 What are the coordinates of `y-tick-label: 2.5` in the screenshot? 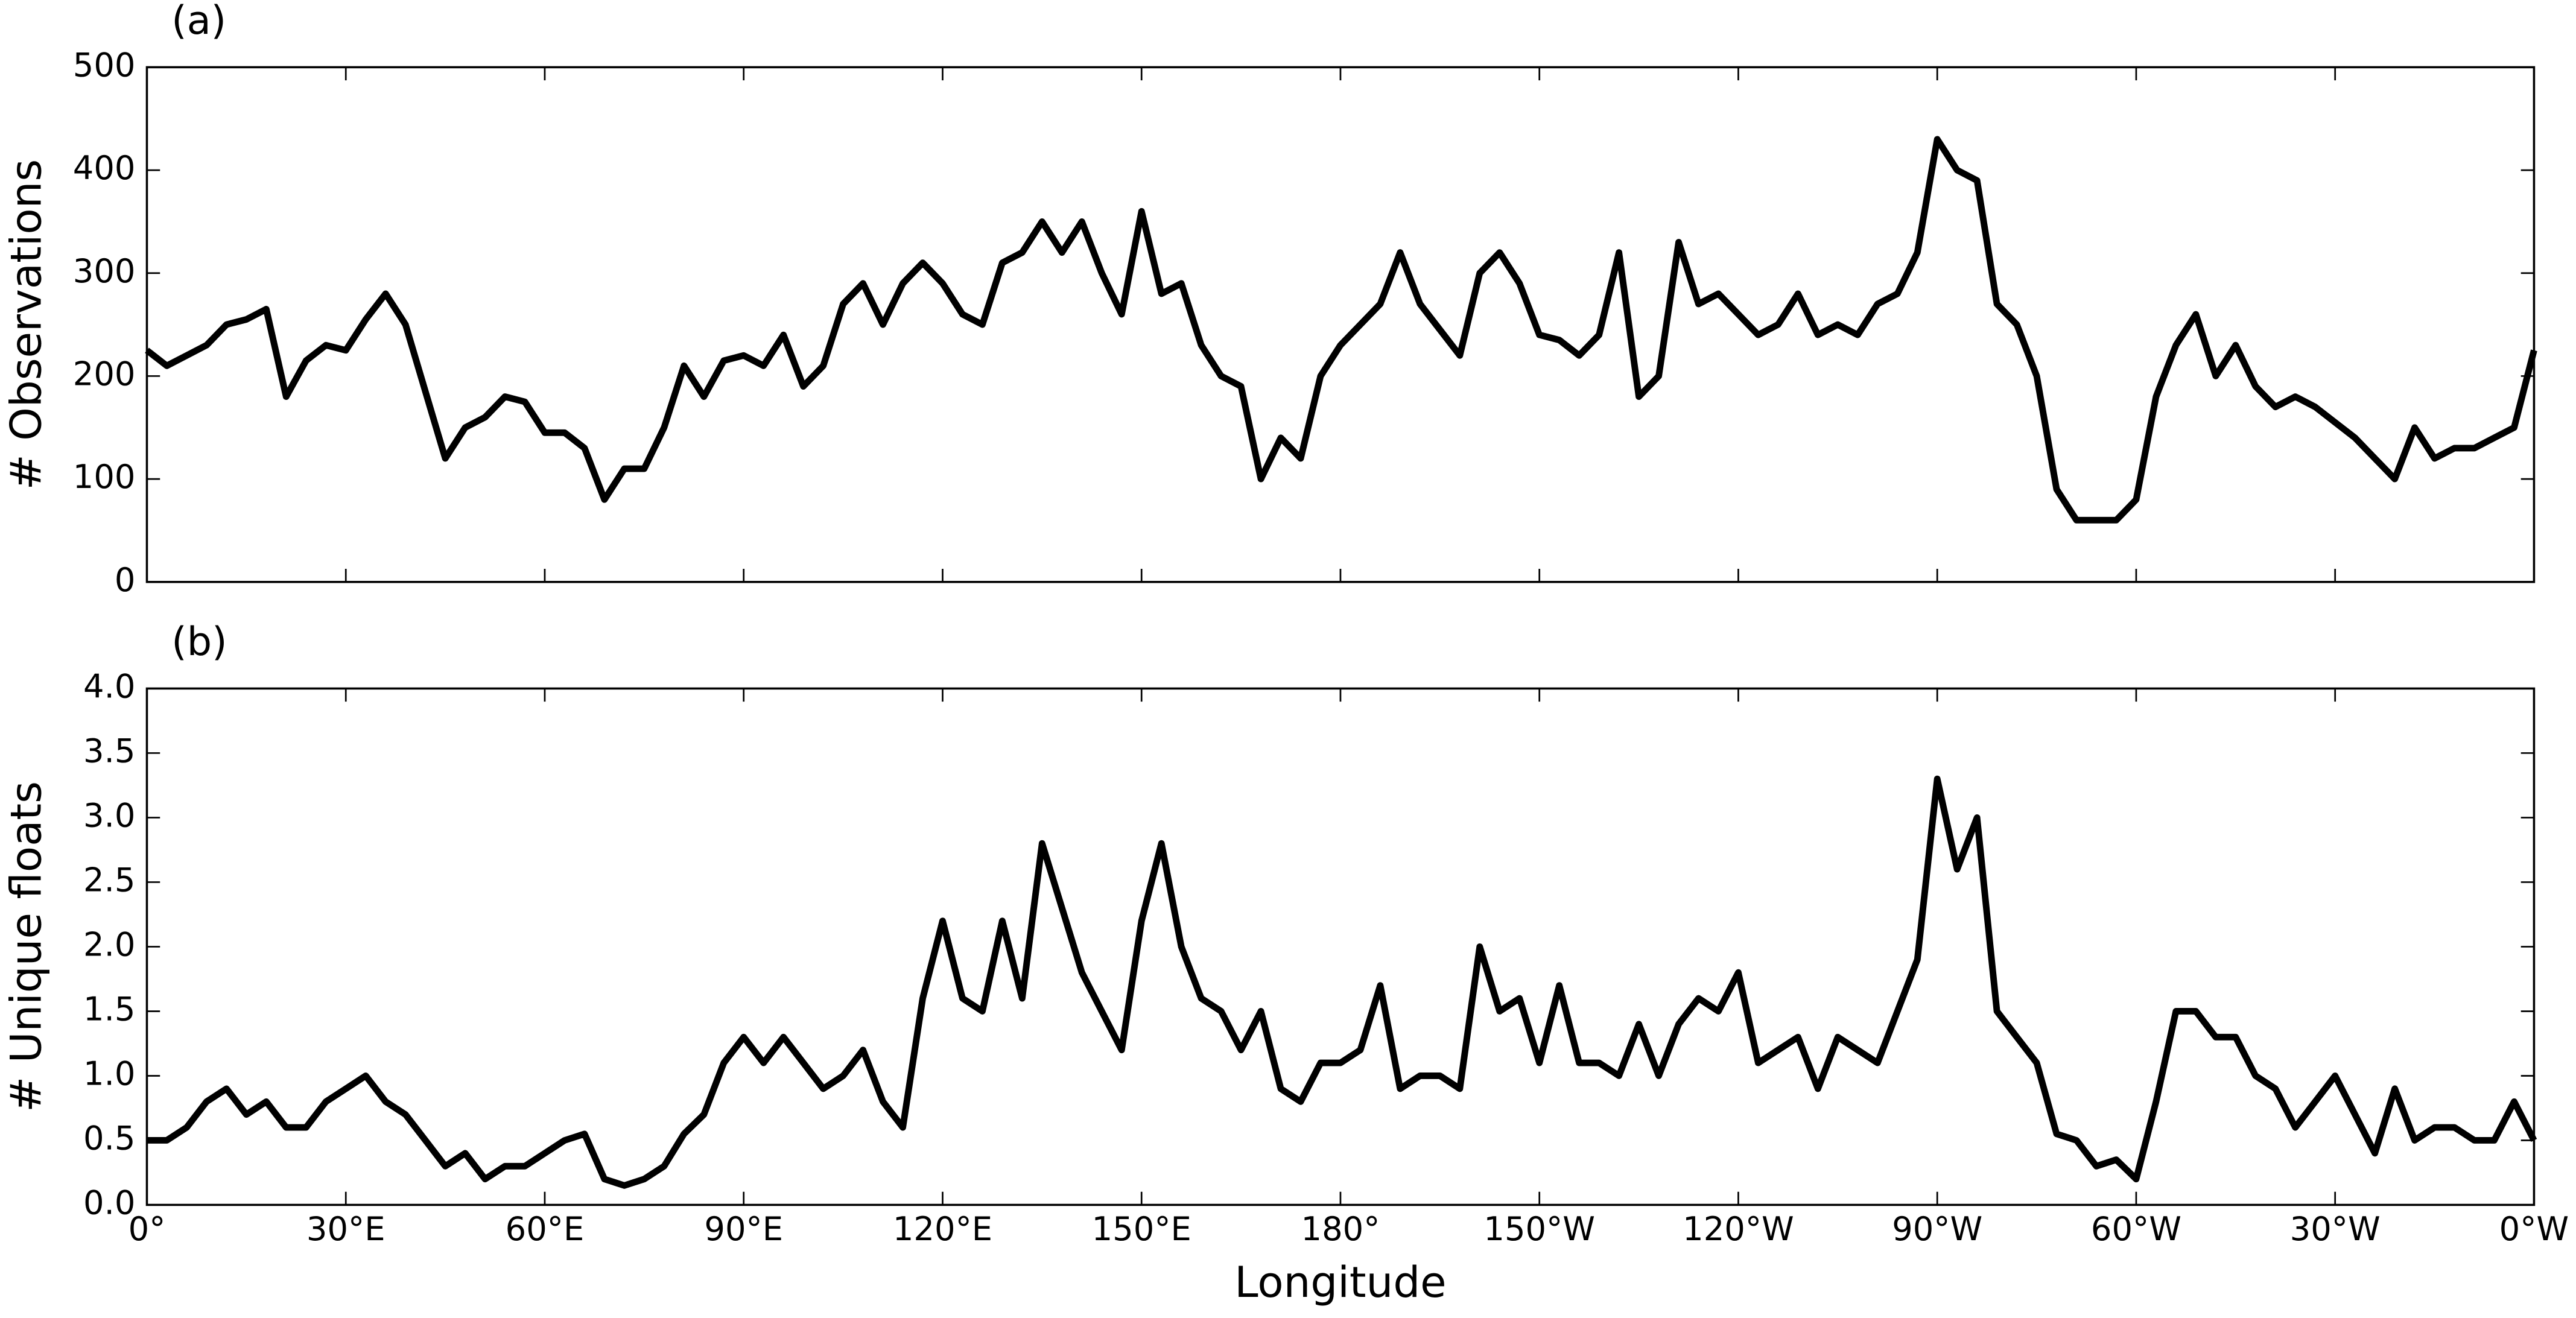 It's located at (109, 880).